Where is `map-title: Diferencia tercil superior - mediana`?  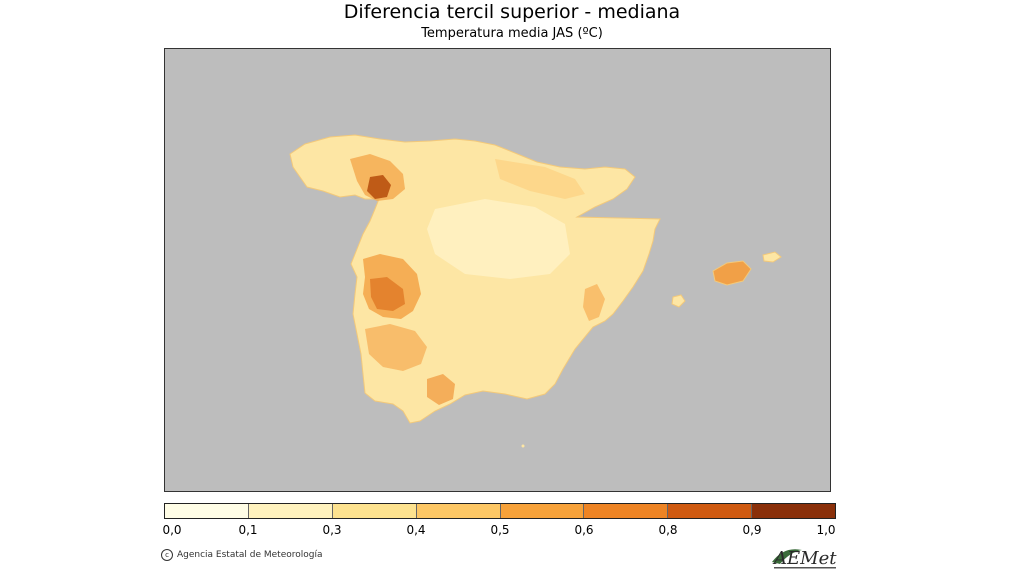 map-title: Diferencia tercil superior - mediana is located at coordinates (512, 12).